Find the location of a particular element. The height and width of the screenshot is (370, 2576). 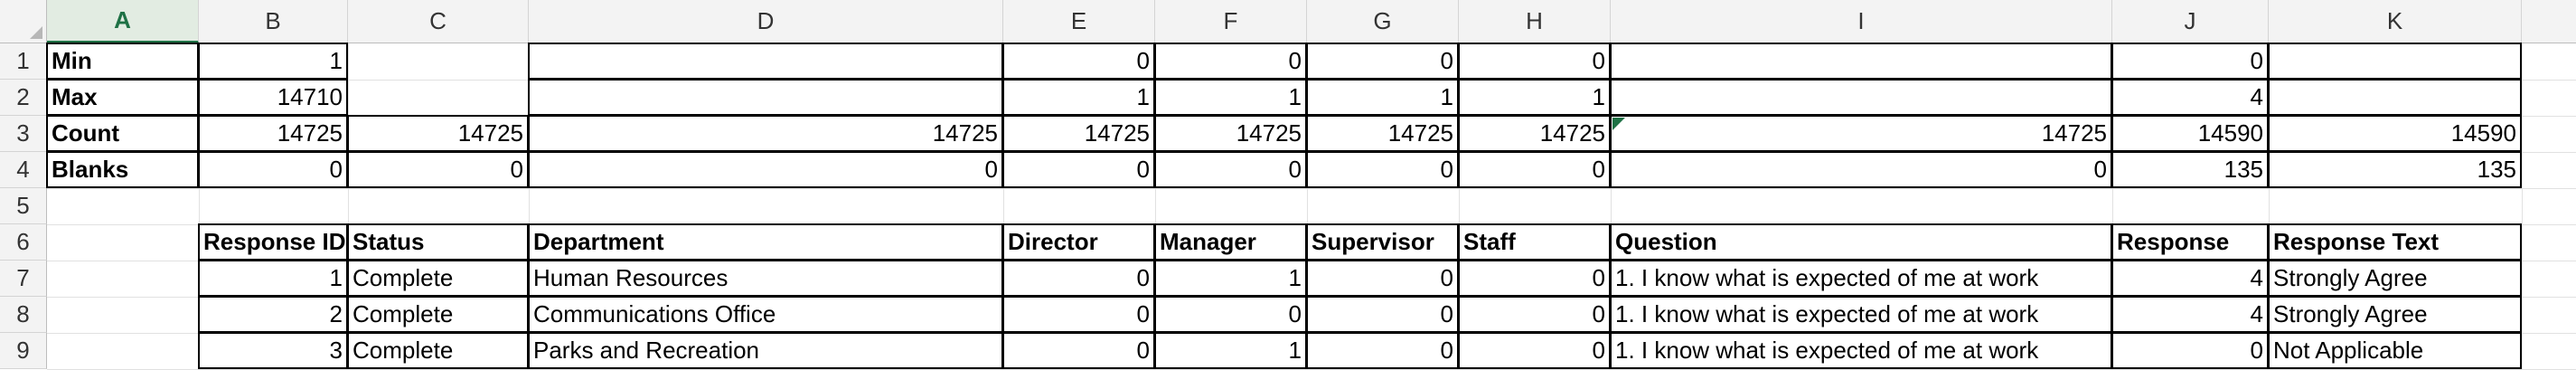

row-header-7: 7 is located at coordinates (24, 279).